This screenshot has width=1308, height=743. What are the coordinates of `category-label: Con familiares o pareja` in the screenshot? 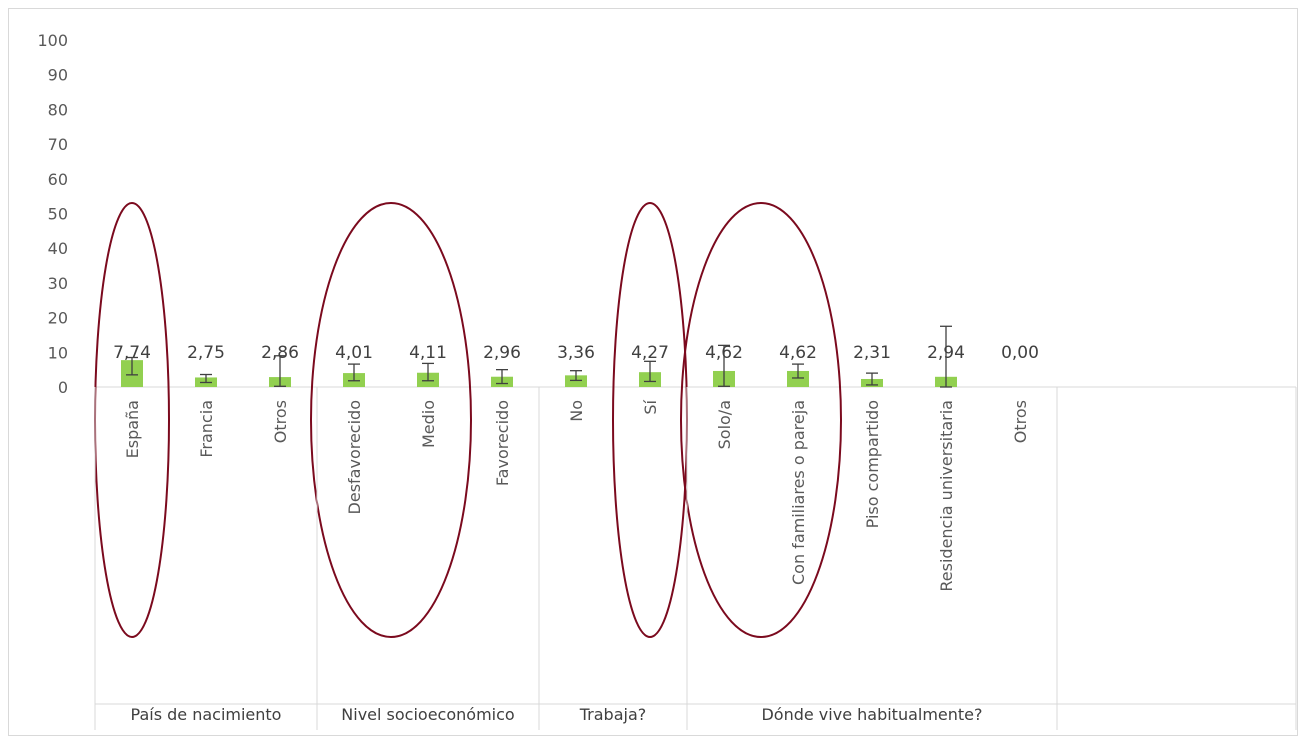 It's located at (798, 492).